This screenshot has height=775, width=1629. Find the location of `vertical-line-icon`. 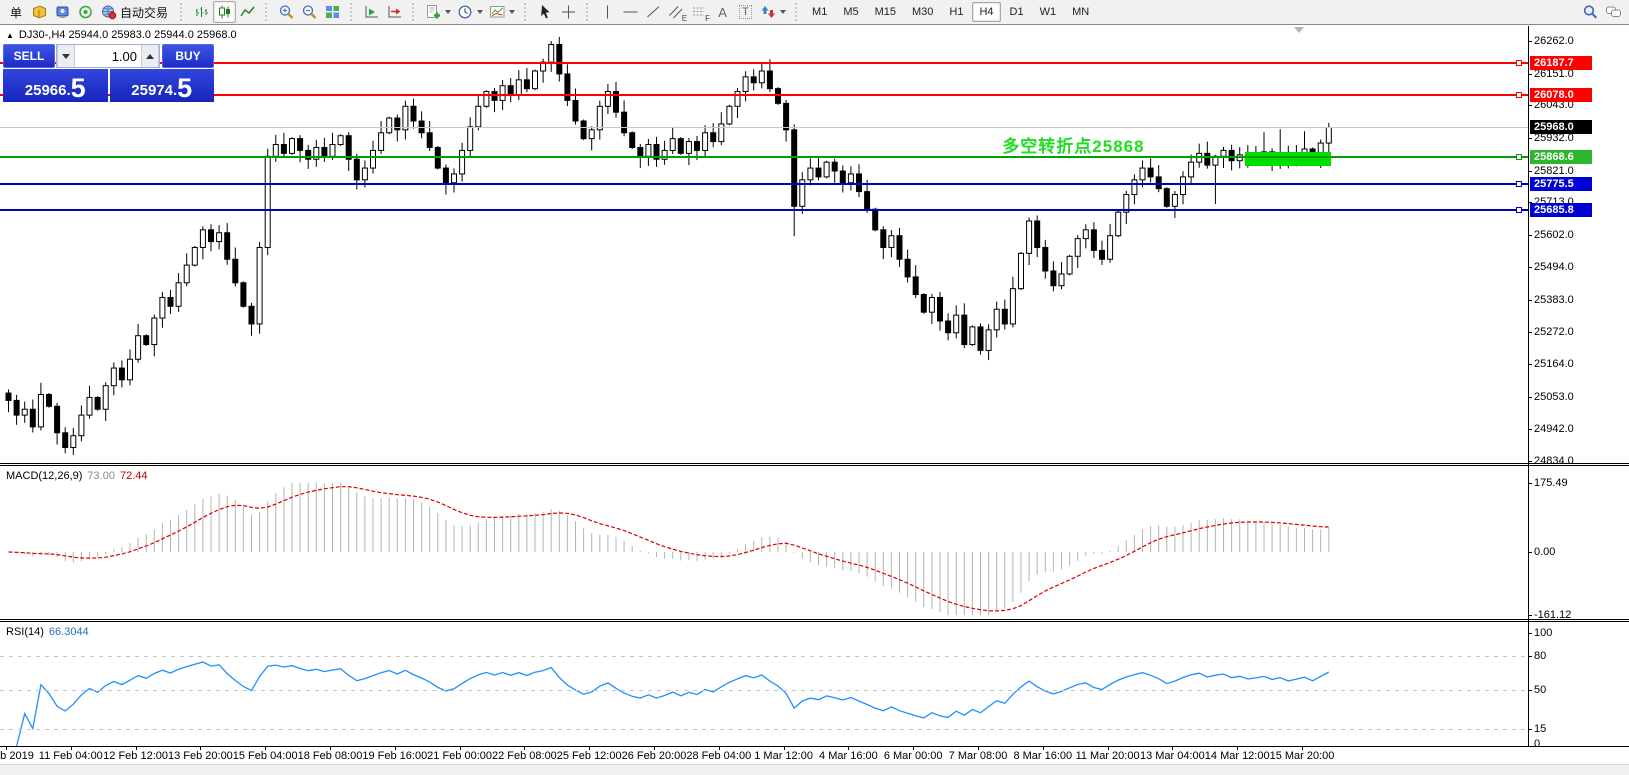

vertical-line-icon is located at coordinates (608, 12).